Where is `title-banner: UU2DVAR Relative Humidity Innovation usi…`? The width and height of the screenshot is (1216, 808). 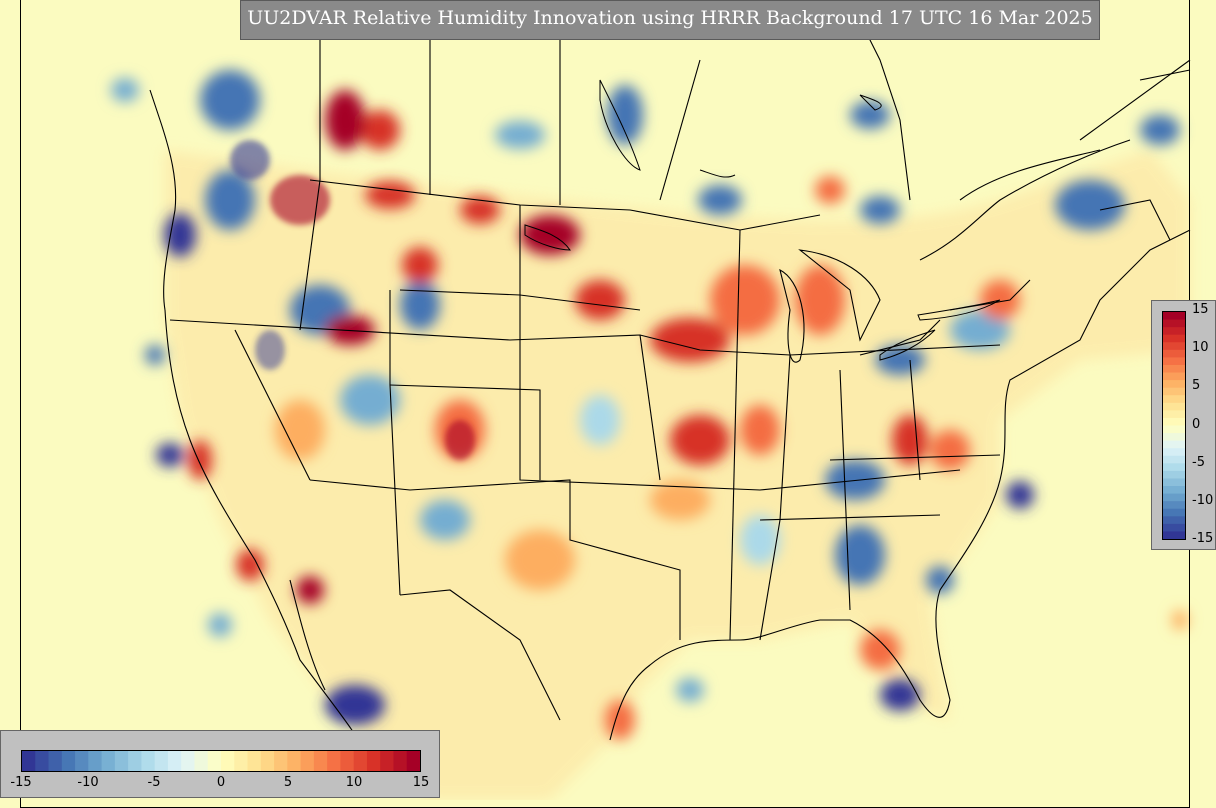 title-banner: UU2DVAR Relative Humidity Innovation usi… is located at coordinates (670, 20).